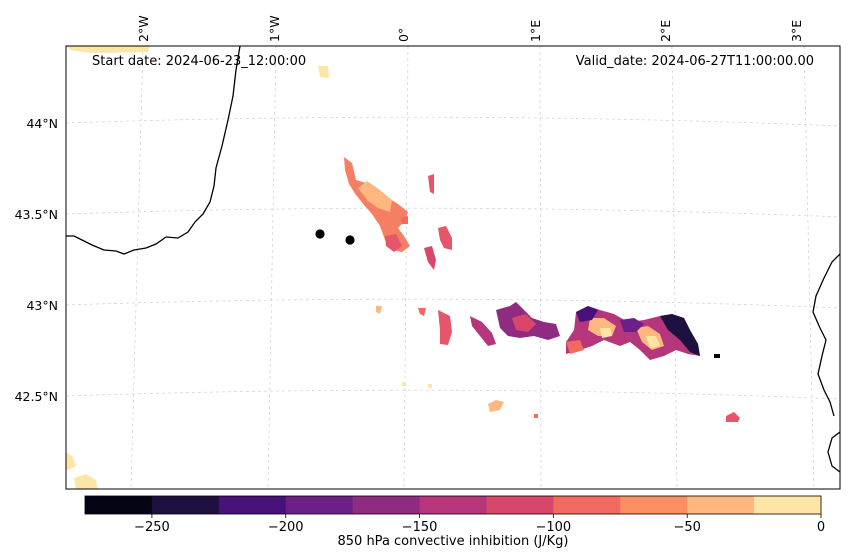  Describe the element at coordinates (420, 527) in the screenshot. I see `colorbar-tick-label: −150` at that location.